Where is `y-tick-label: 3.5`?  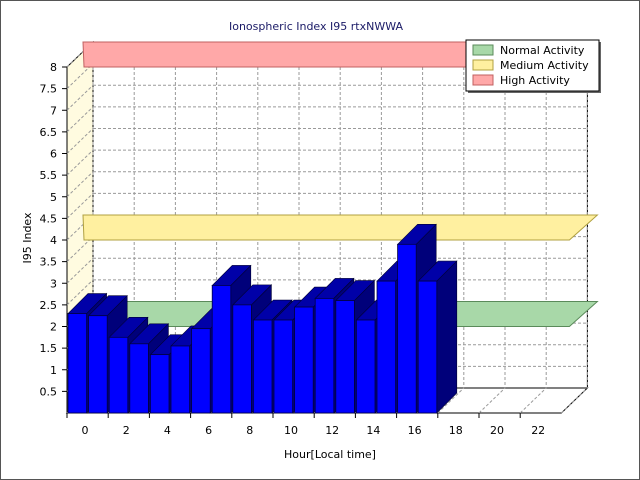 y-tick-label: 3.5 is located at coordinates (49, 262).